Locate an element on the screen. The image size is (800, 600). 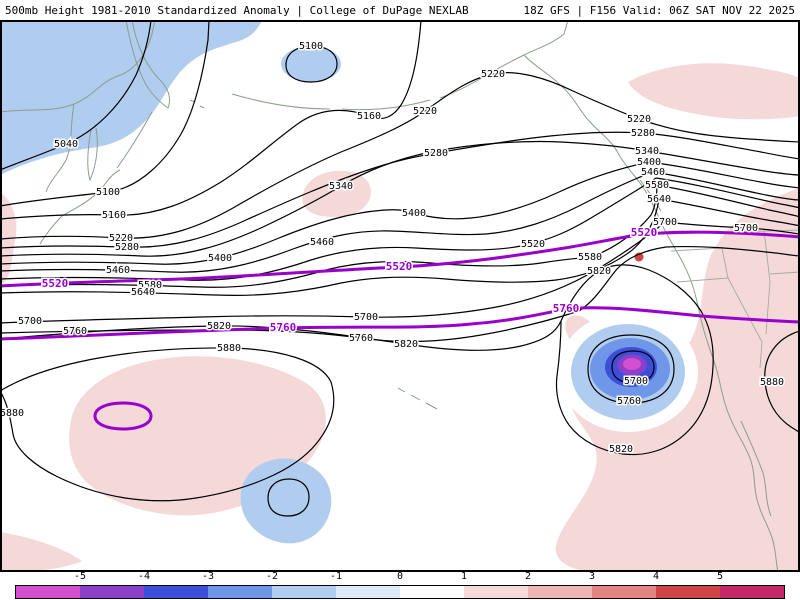
commander-islands is located at coordinates (197, 104).